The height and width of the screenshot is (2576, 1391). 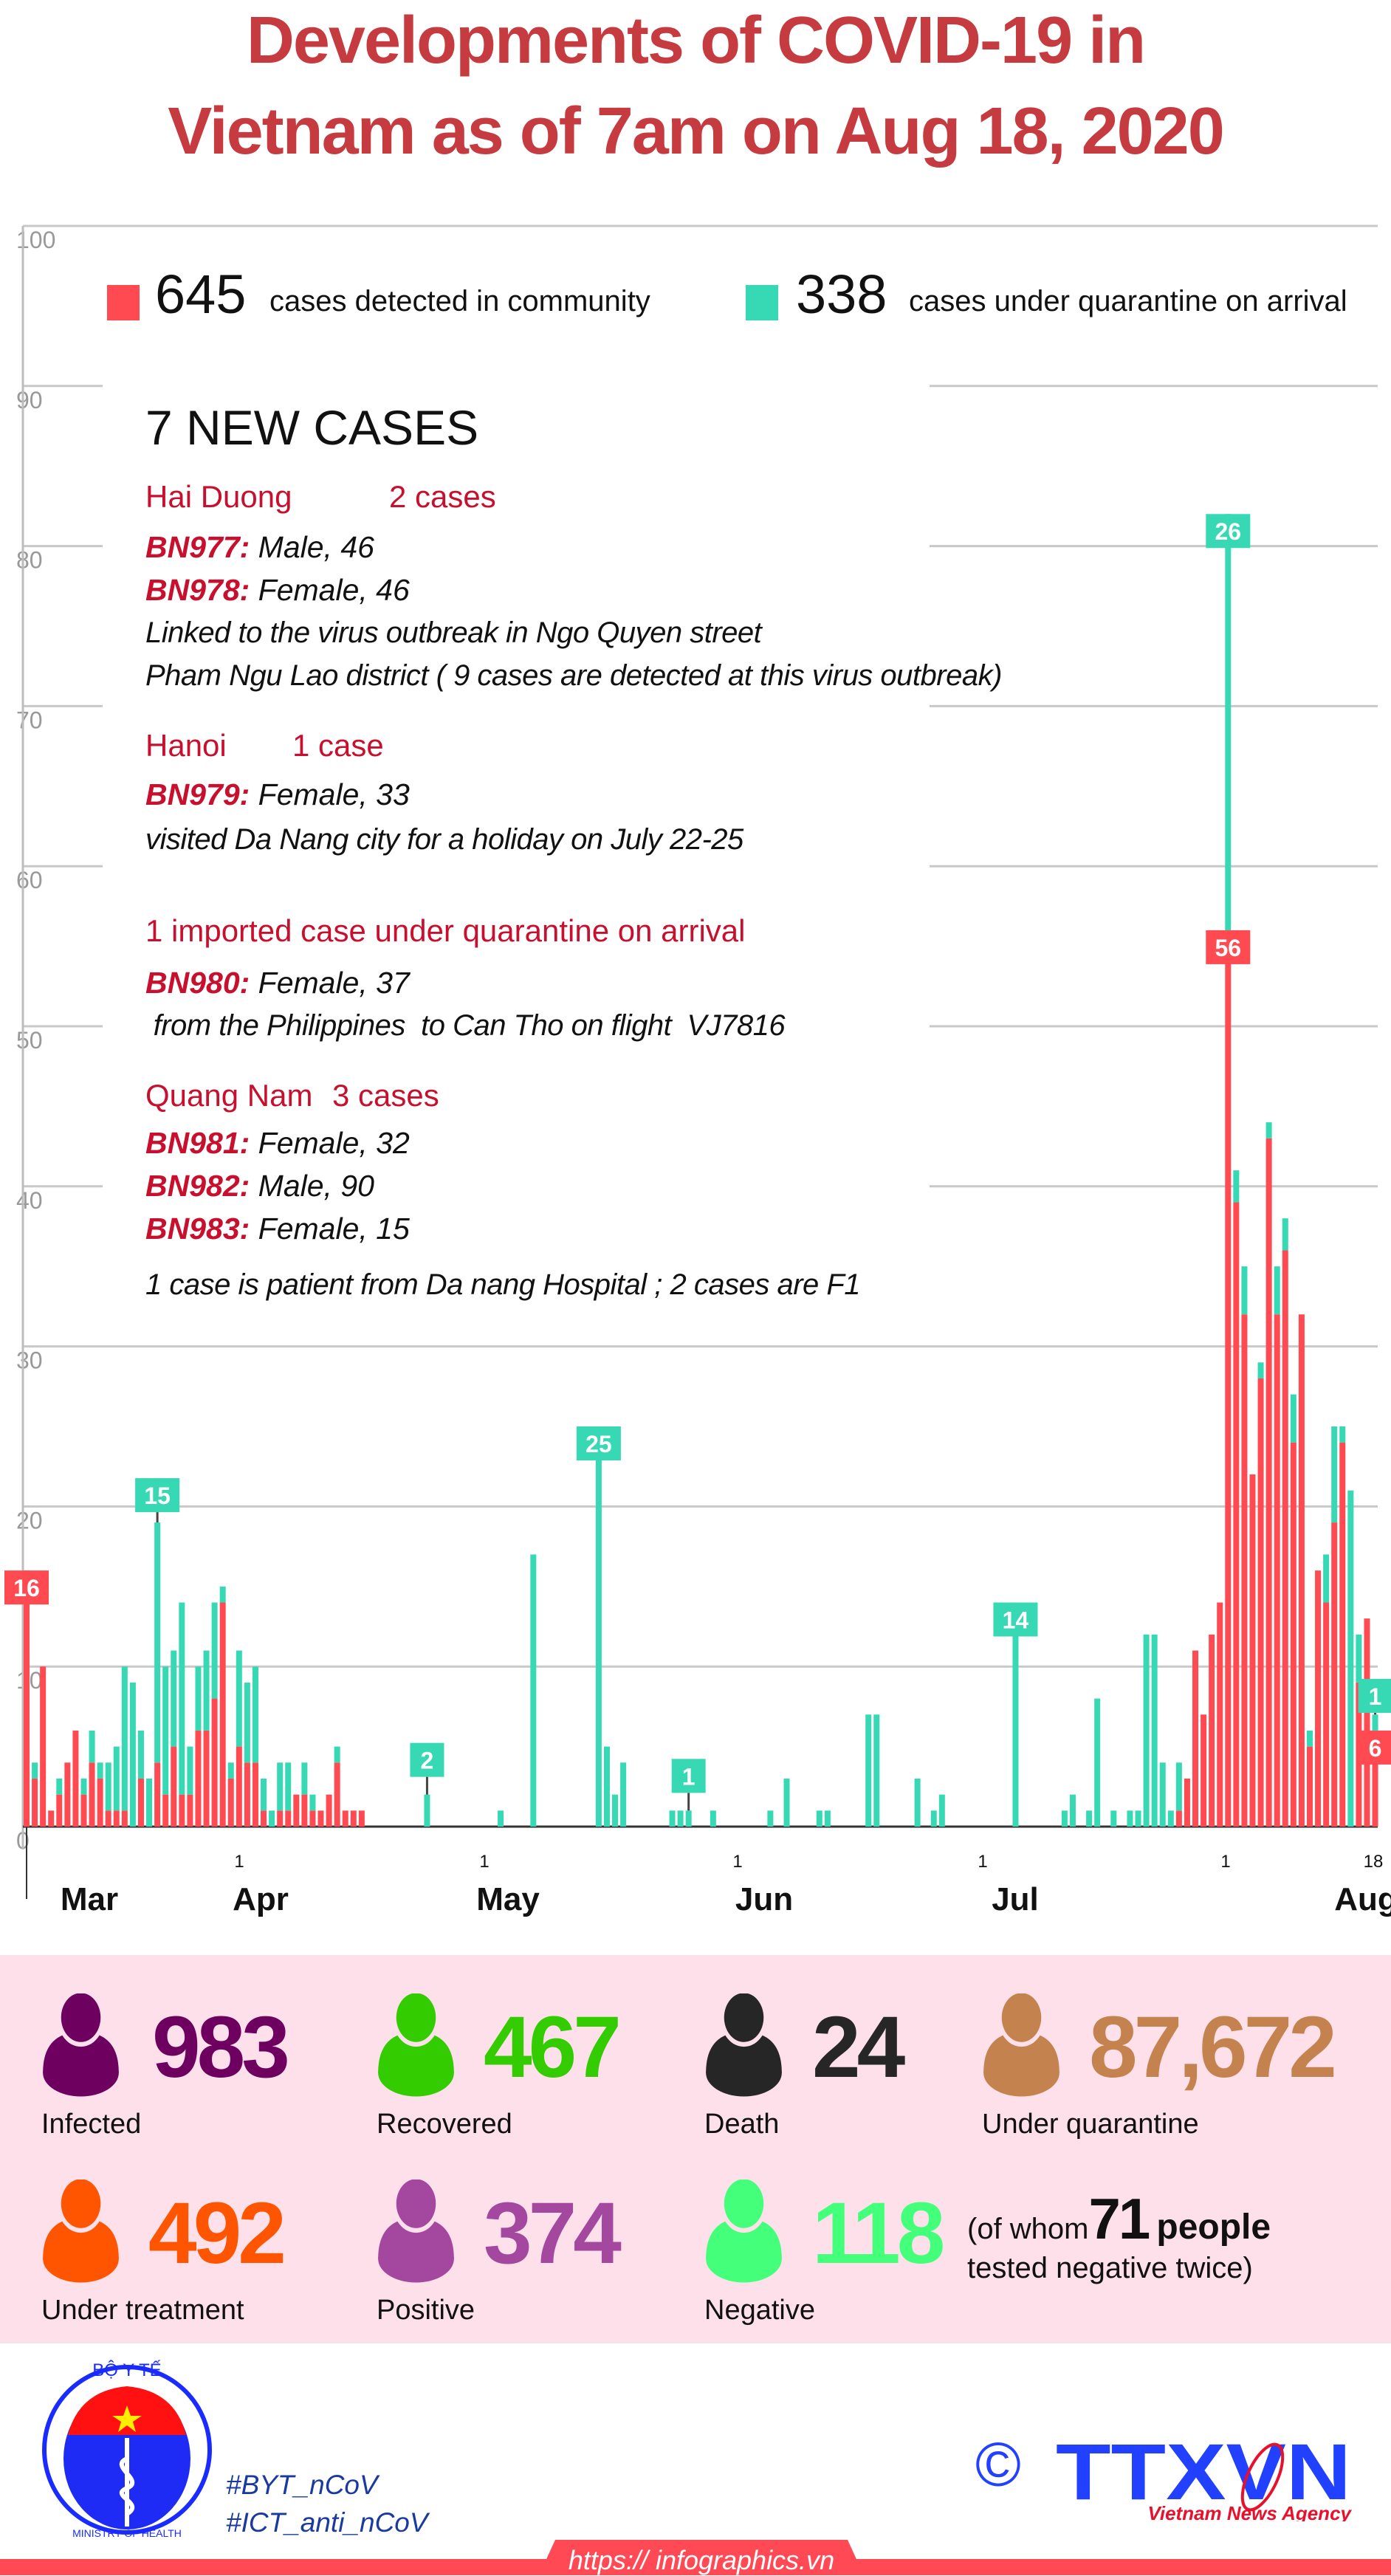 What do you see at coordinates (221, 2048) in the screenshot?
I see `stat-infected-value: 983` at bounding box center [221, 2048].